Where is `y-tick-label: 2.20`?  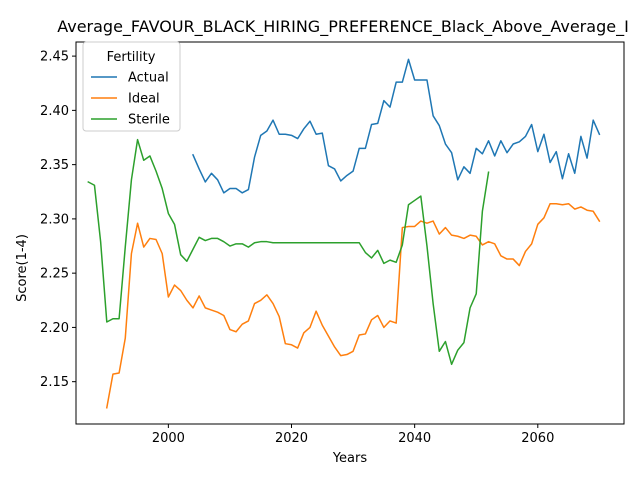
y-tick-label: 2.20 is located at coordinates (54, 328).